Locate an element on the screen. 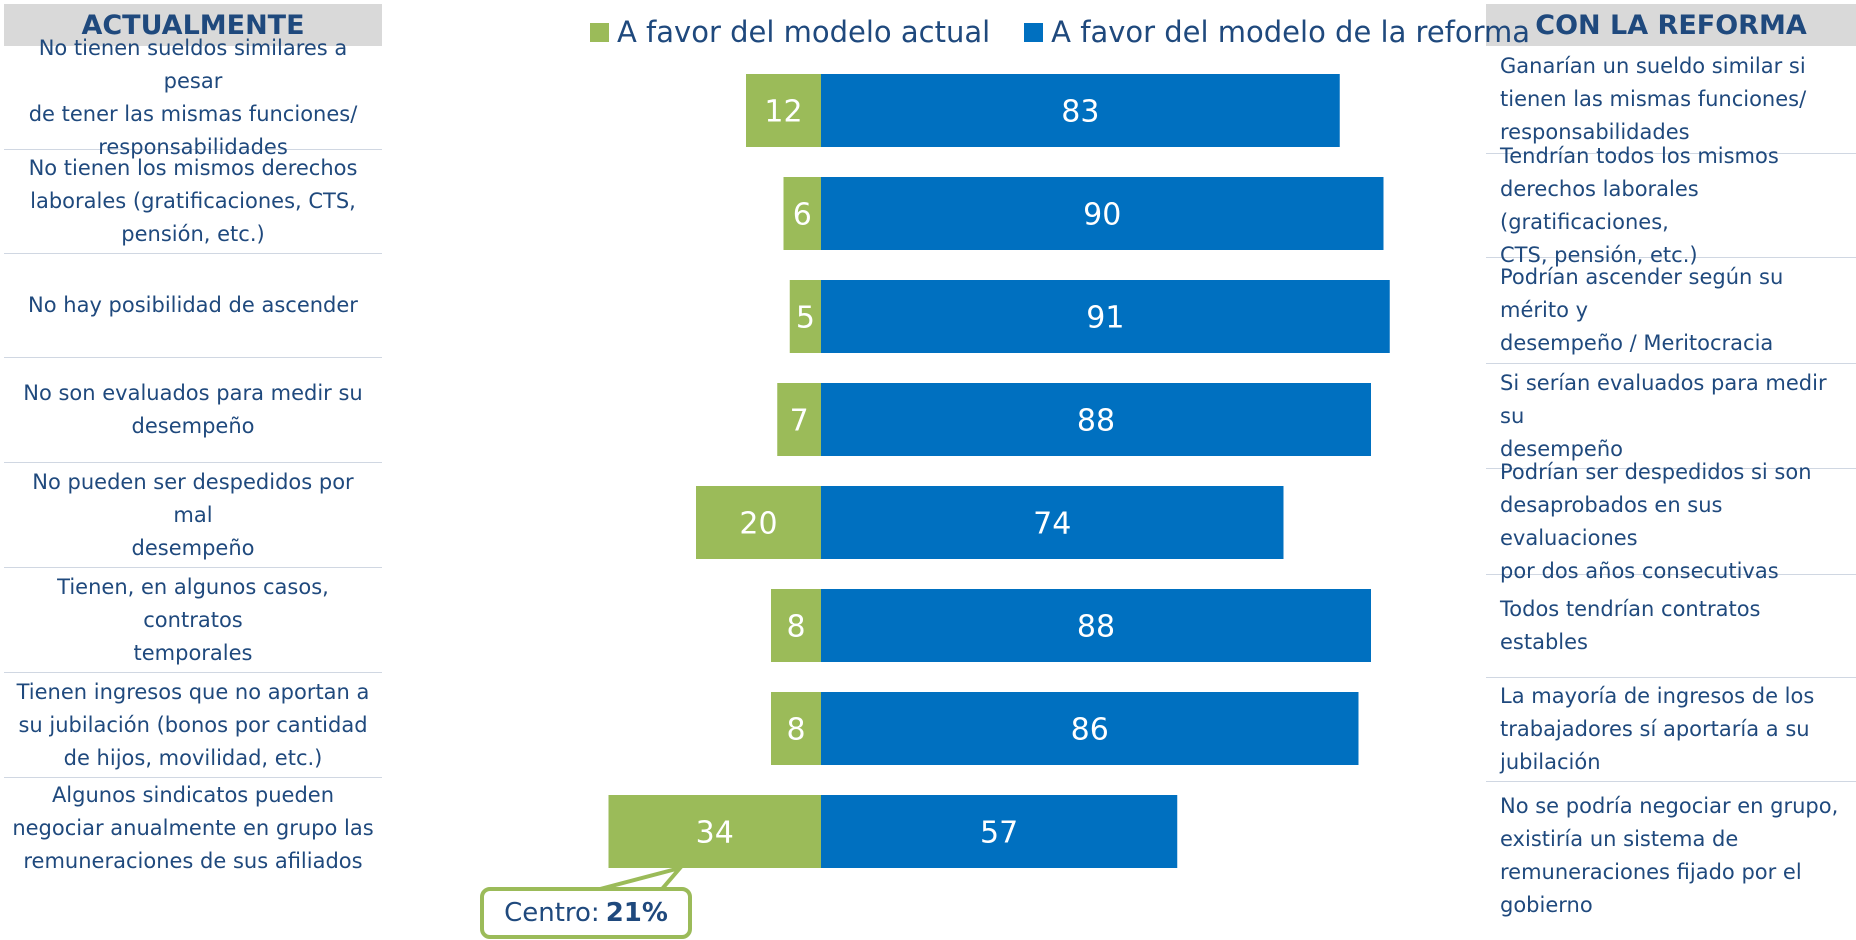 Image resolution: width=1856 pixels, height=940 pixels. left-row-line: No son evaluados para medir su is located at coordinates (193, 393).